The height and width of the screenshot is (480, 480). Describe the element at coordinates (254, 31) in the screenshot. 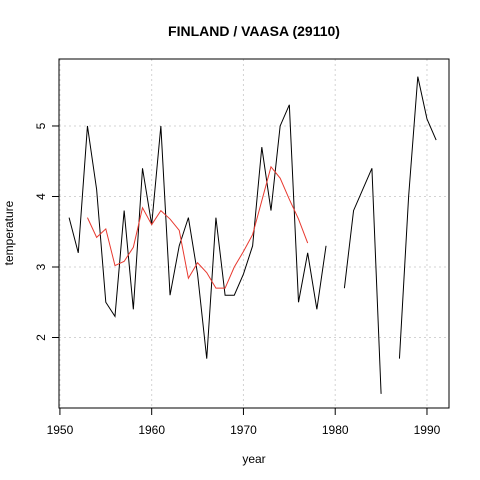

I see `chart-title: FINLAND / VAASA (29110)` at that location.